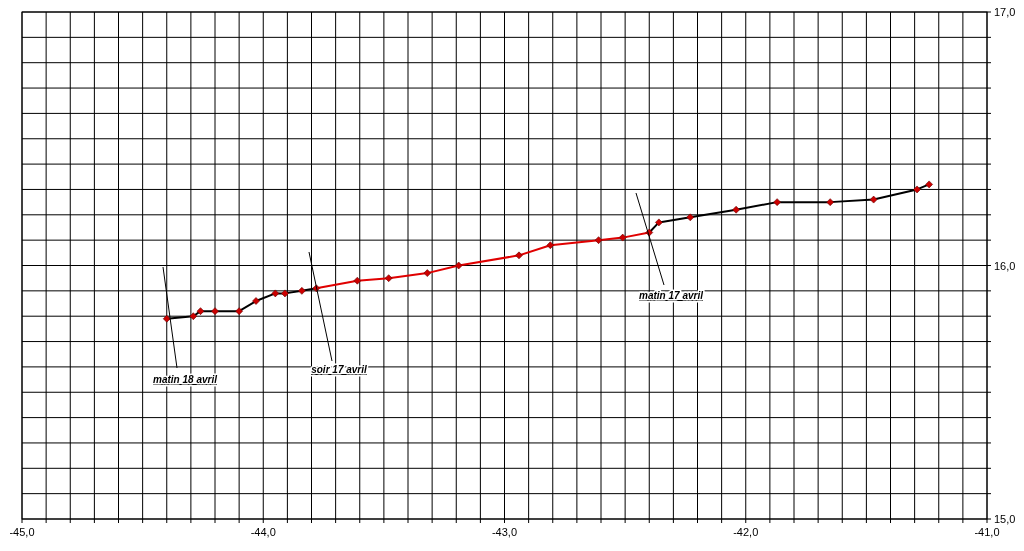 The height and width of the screenshot is (551, 1024). What do you see at coordinates (746, 532) in the screenshot?
I see `x-tick-label: -42,0` at bounding box center [746, 532].